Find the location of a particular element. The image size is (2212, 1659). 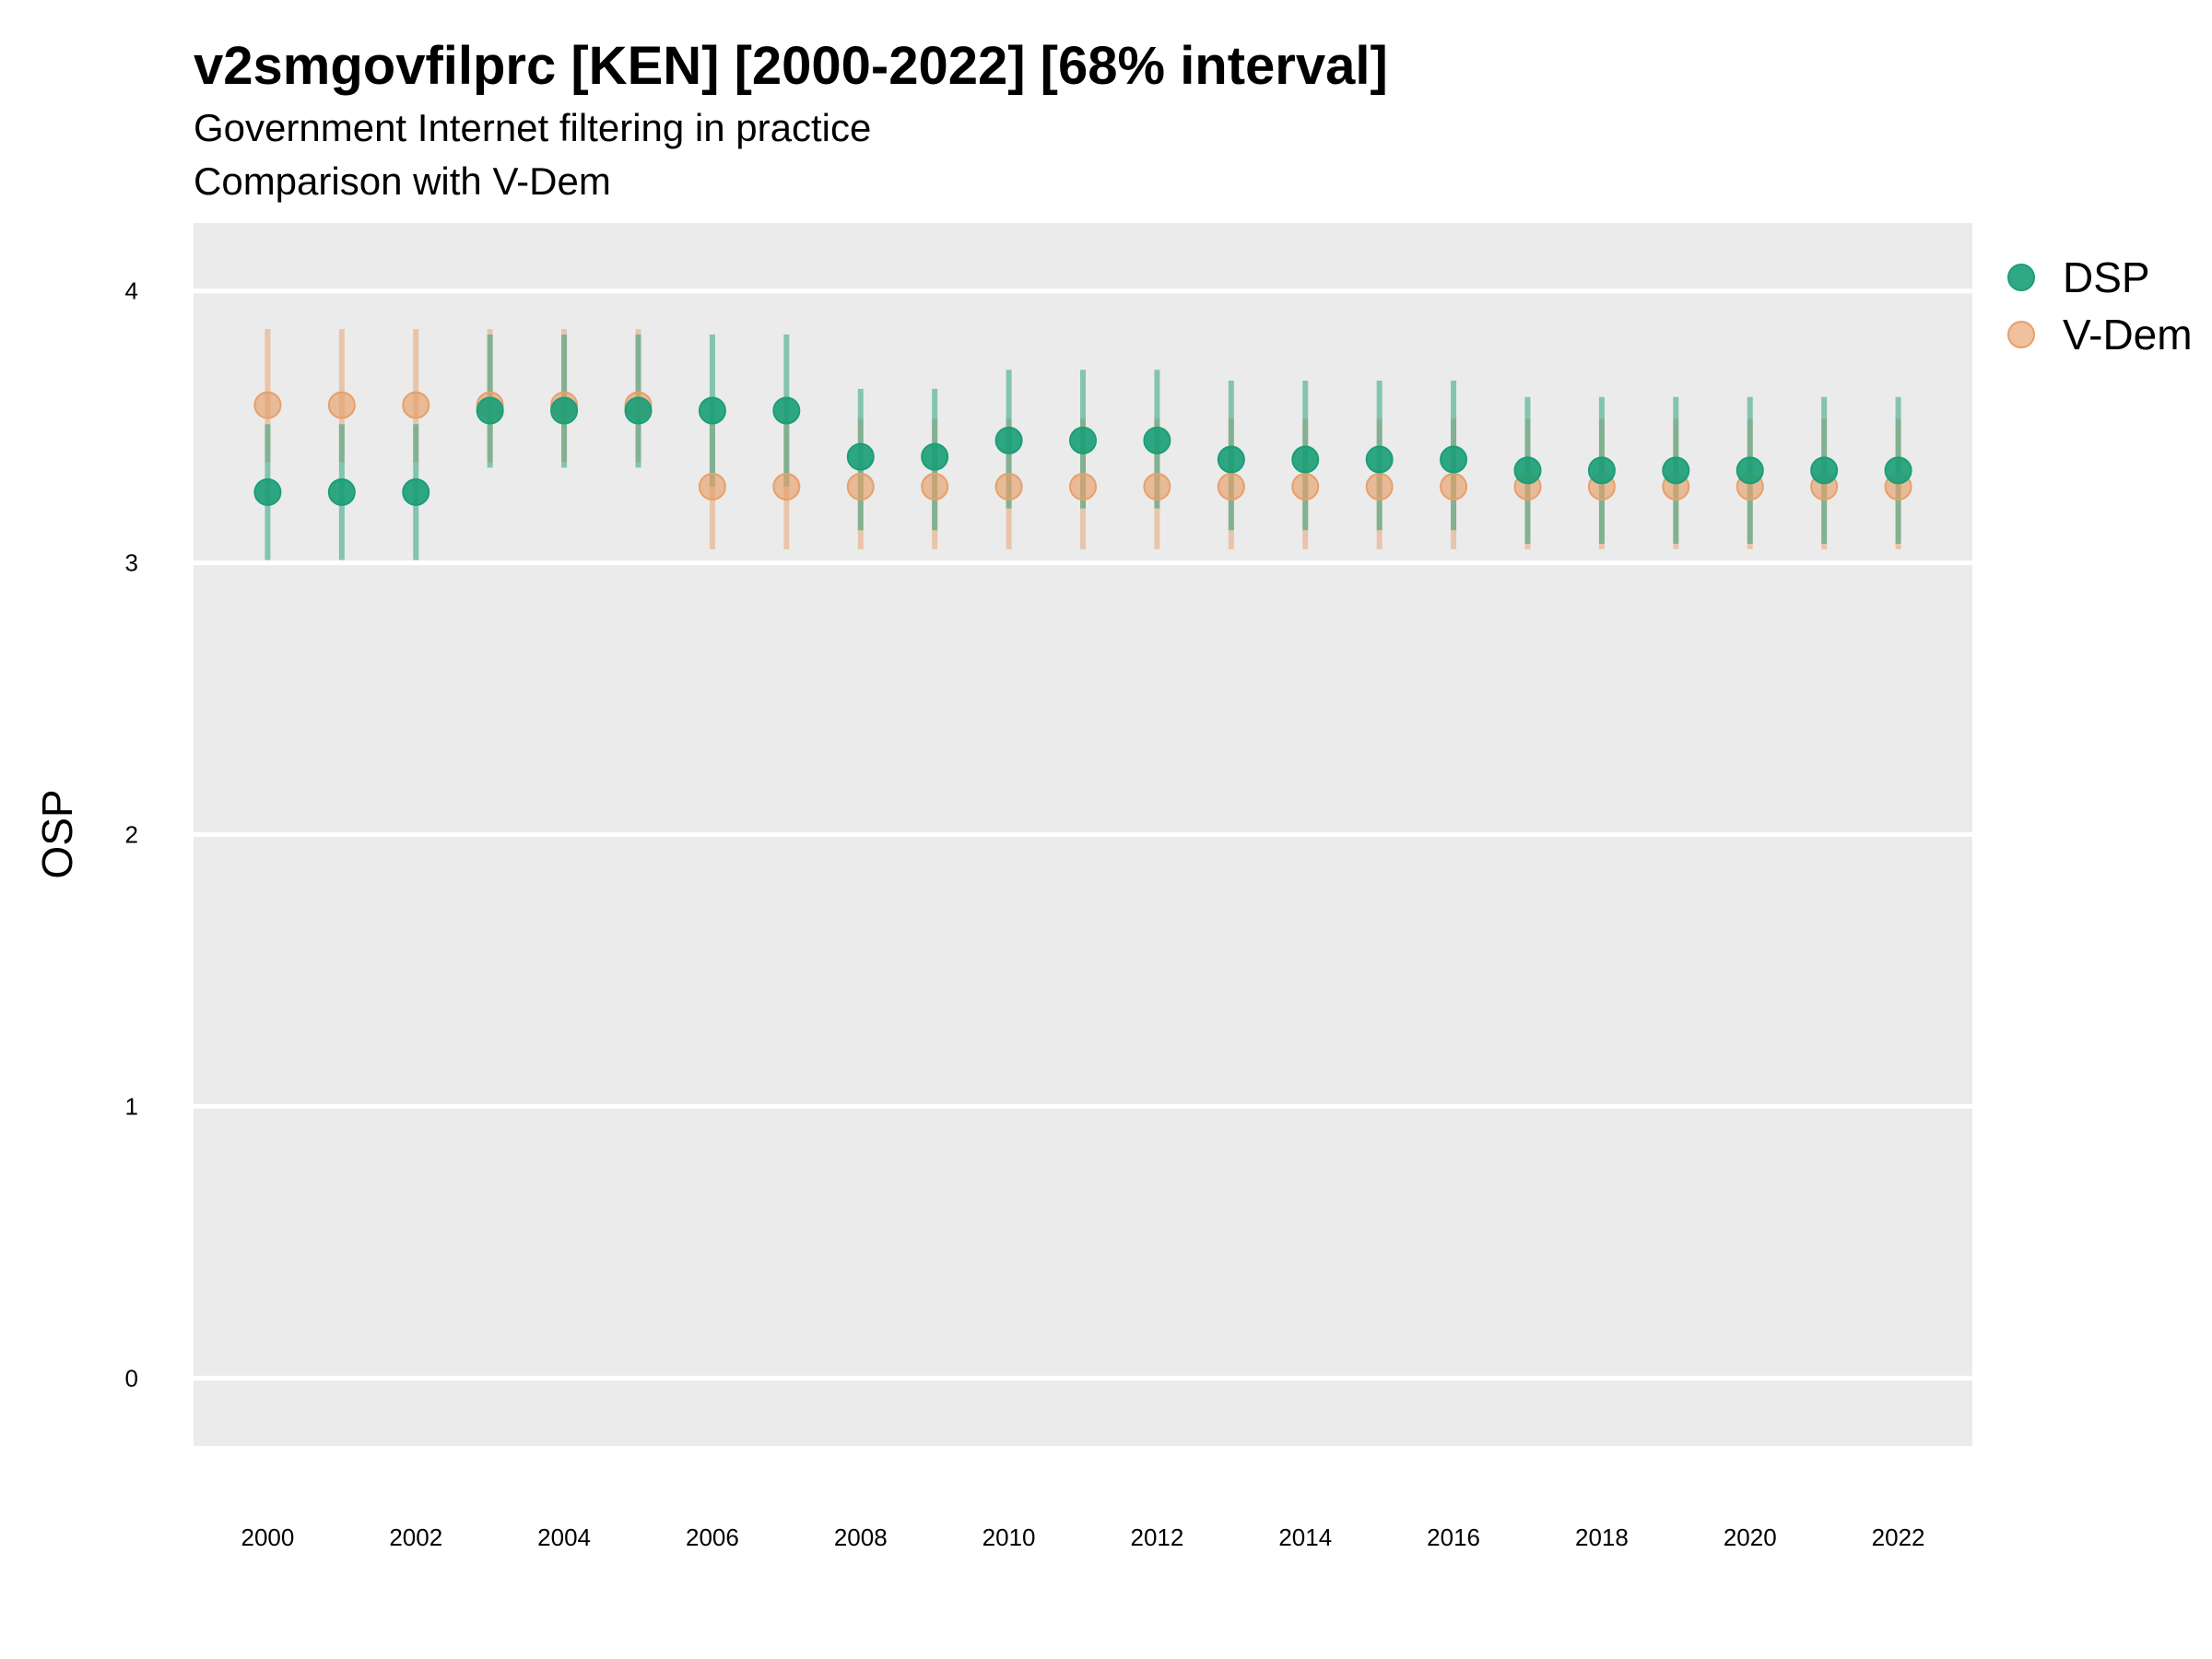

v-dem-point-2008 is located at coordinates (860, 487).